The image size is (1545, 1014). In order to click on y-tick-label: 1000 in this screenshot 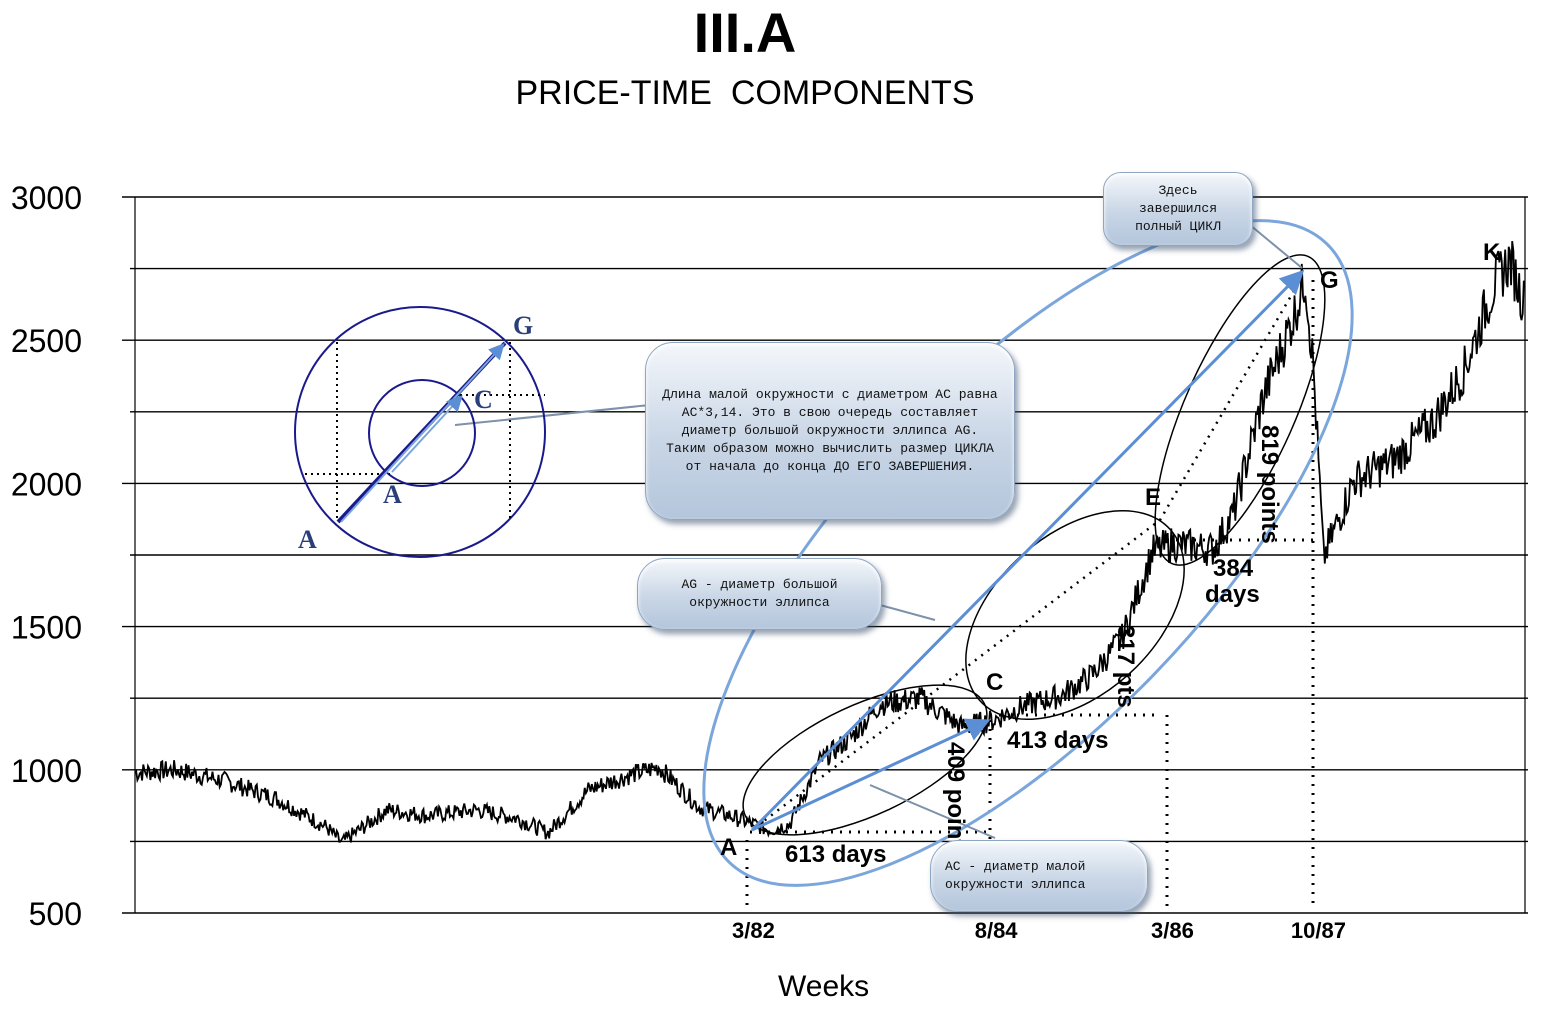, I will do `click(46, 771)`.